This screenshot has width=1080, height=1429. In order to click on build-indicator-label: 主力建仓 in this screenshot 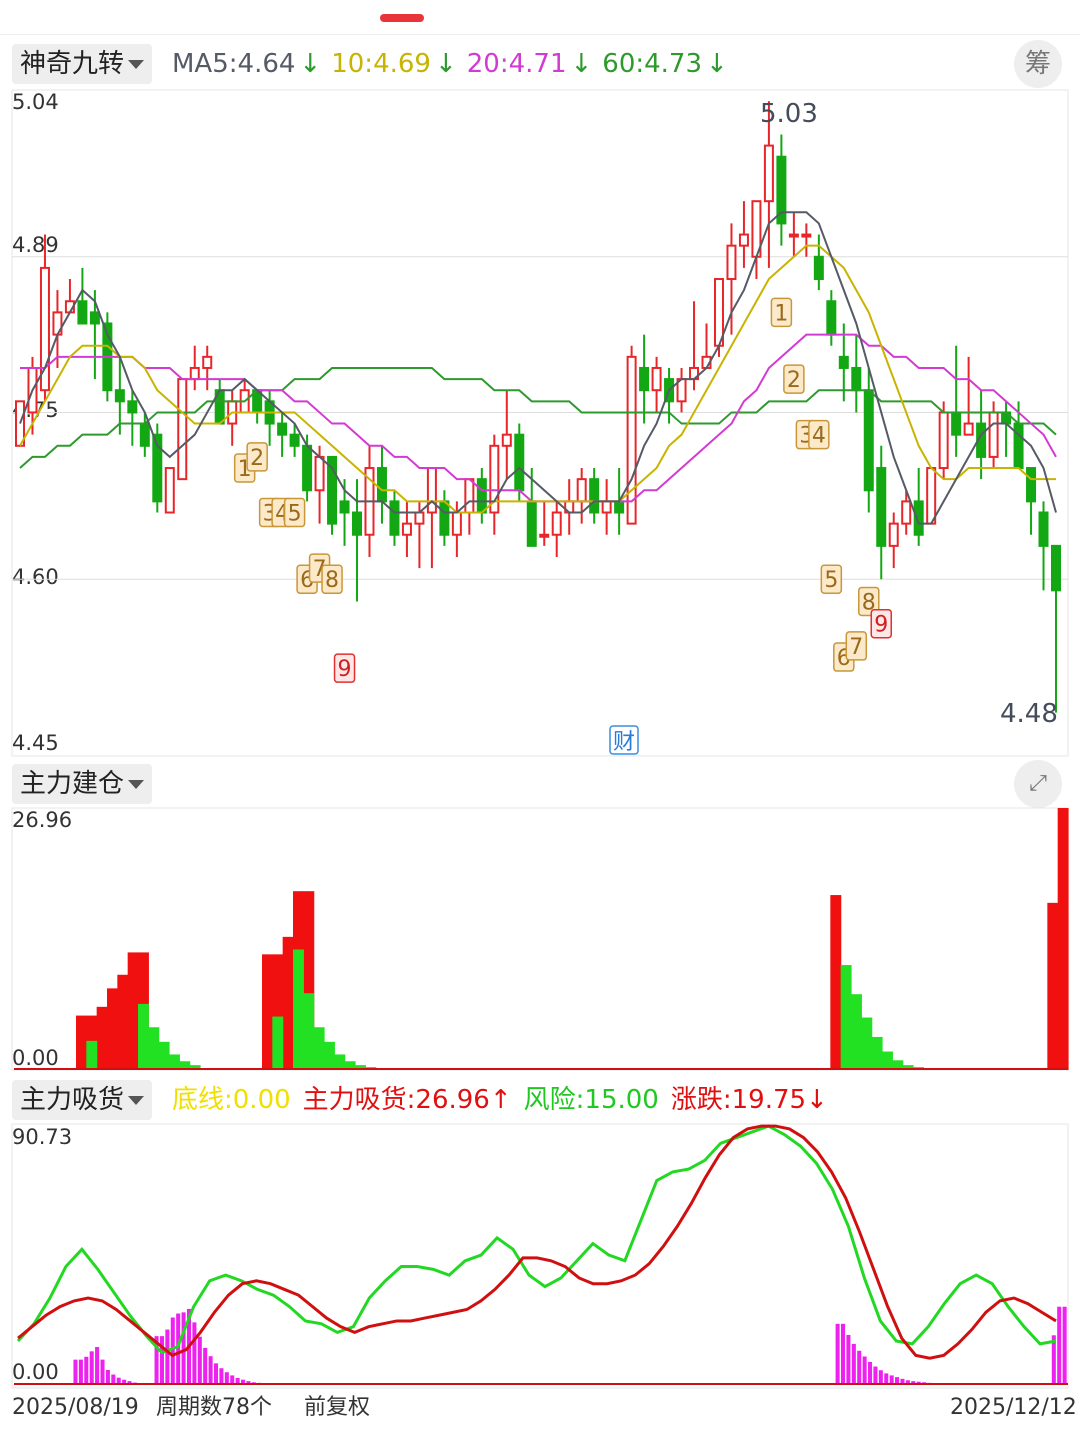, I will do `click(72, 784)`.